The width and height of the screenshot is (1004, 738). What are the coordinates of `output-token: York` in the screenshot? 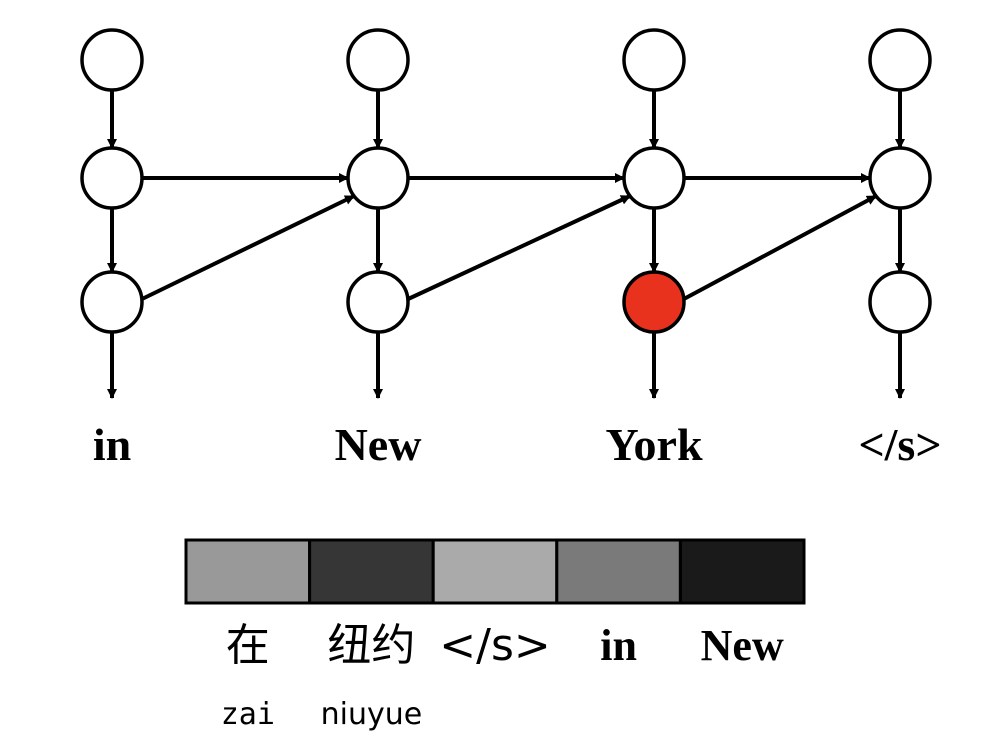 It's located at (654, 444).